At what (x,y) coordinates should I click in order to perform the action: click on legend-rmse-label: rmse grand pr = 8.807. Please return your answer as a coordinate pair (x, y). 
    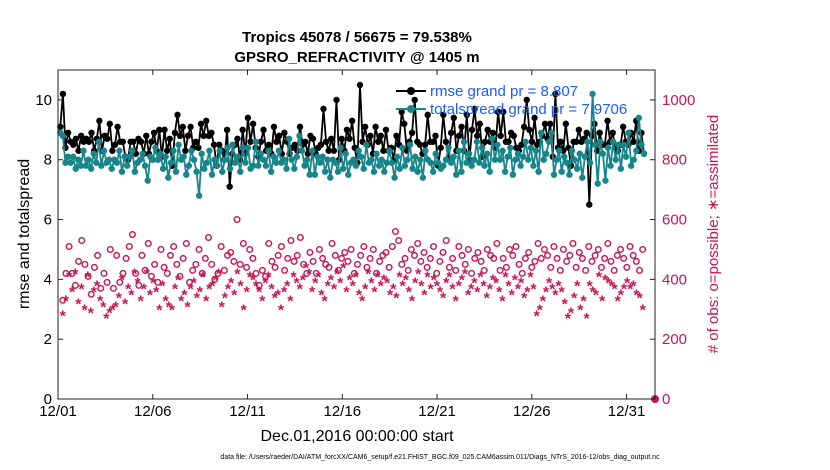
    Looking at the image, I should click on (504, 91).